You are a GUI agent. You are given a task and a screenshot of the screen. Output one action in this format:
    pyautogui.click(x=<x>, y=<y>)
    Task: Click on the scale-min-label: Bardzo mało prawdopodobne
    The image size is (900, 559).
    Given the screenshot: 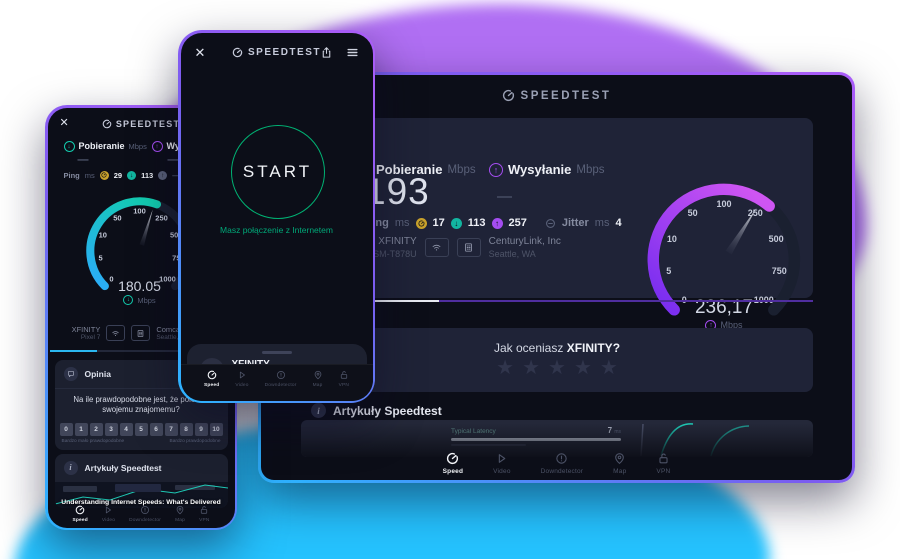 What is the action you would take?
    pyautogui.click(x=93, y=442)
    